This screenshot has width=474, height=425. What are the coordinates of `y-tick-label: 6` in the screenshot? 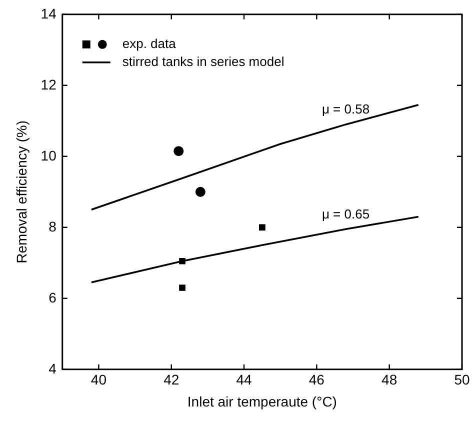 It's located at (52, 297).